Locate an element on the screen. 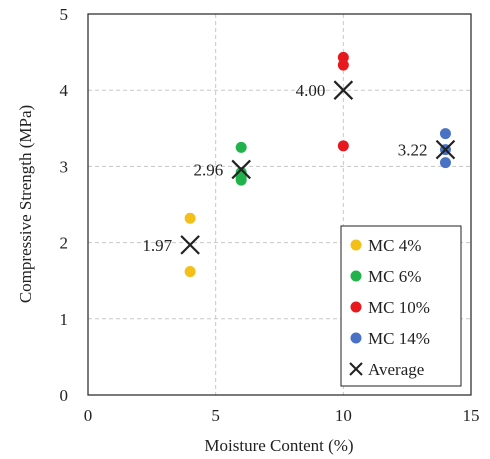 The image size is (490, 459). average-value-label: 3.22 is located at coordinates (413, 150).